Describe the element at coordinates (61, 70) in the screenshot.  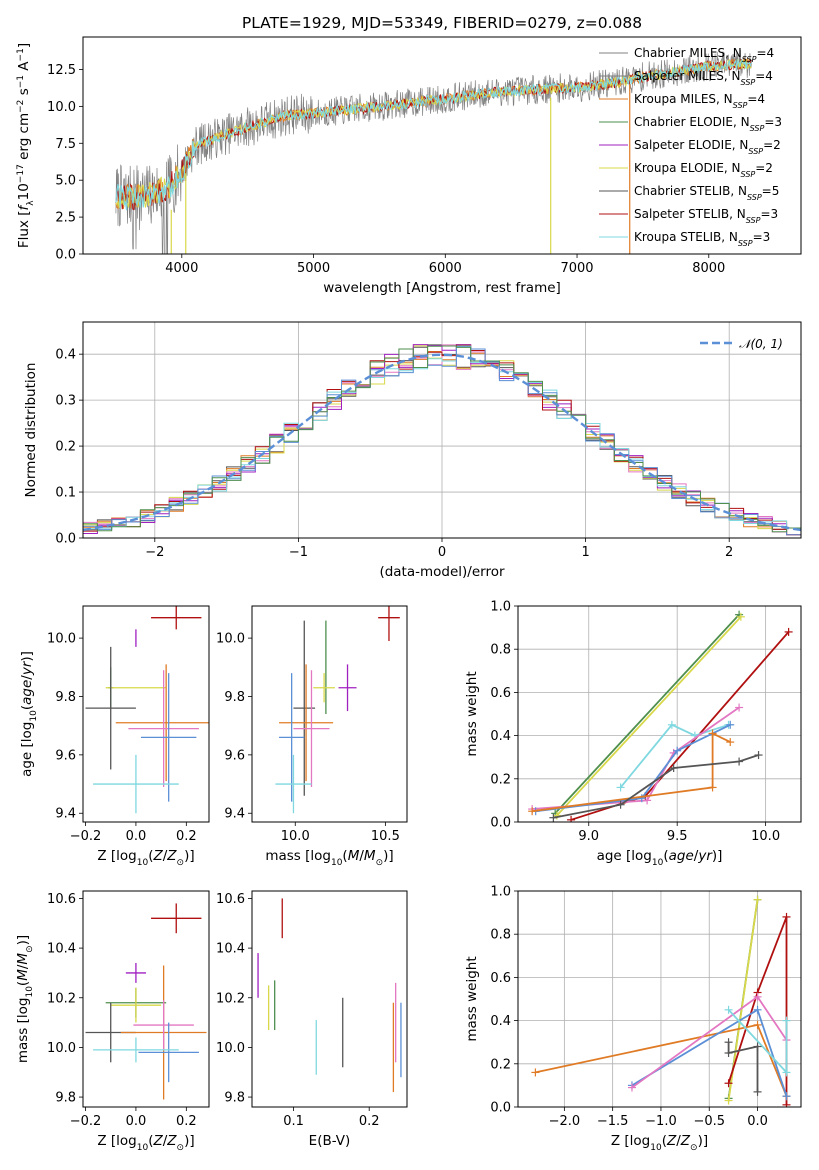
I see `y-tick-label: 12.5` at that location.